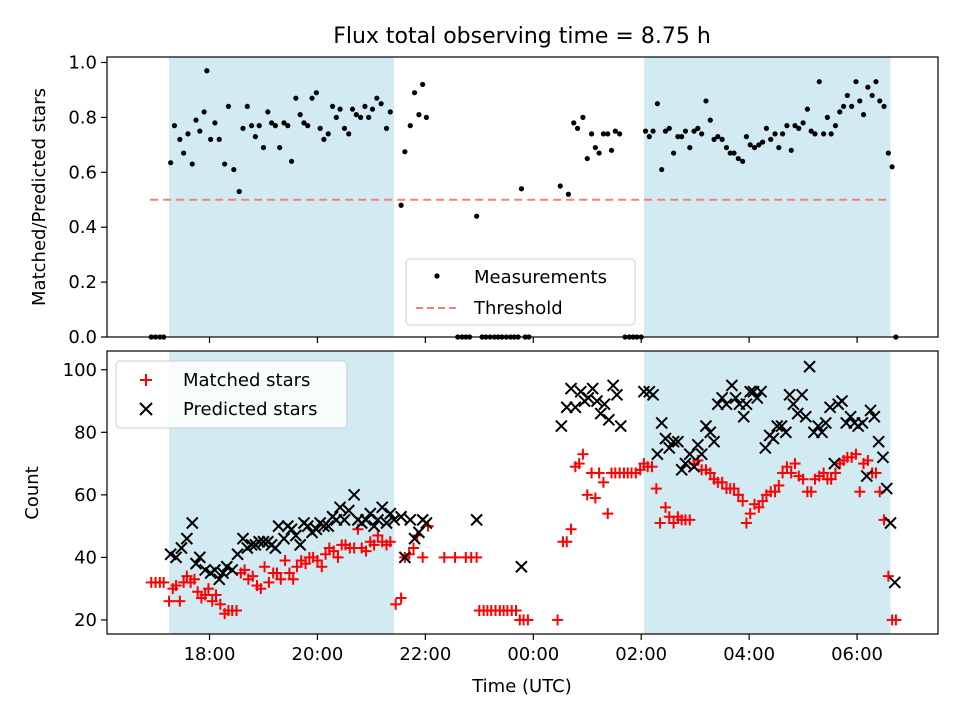 This screenshot has width=960, height=720. I want to click on top-y-axis-label: Matched/Predicted stars, so click(39, 197).